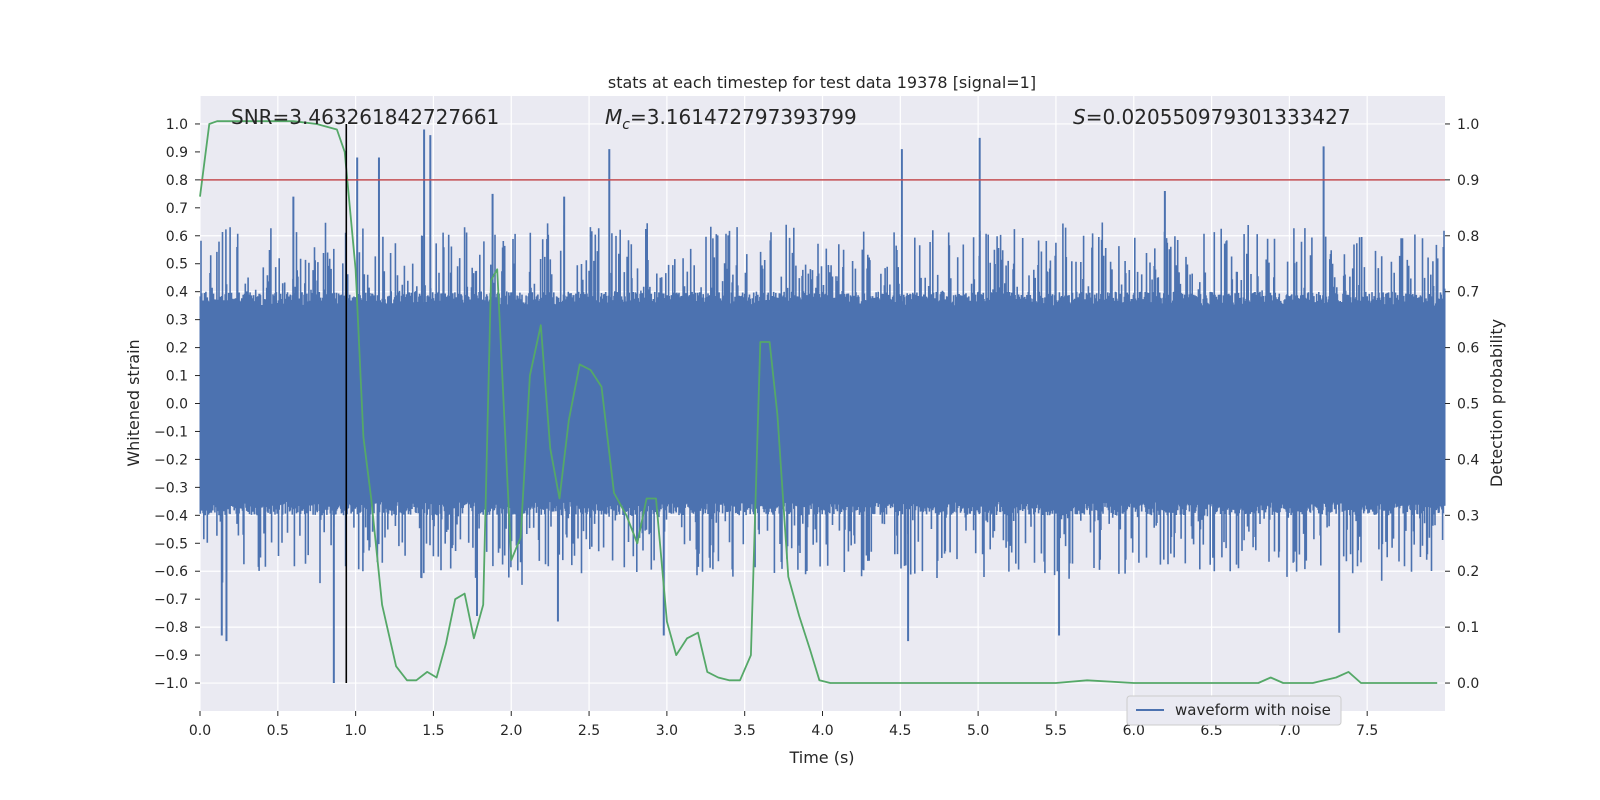 This screenshot has width=1600, height=800. I want to click on x-tick-label: 4.0, so click(822, 731).